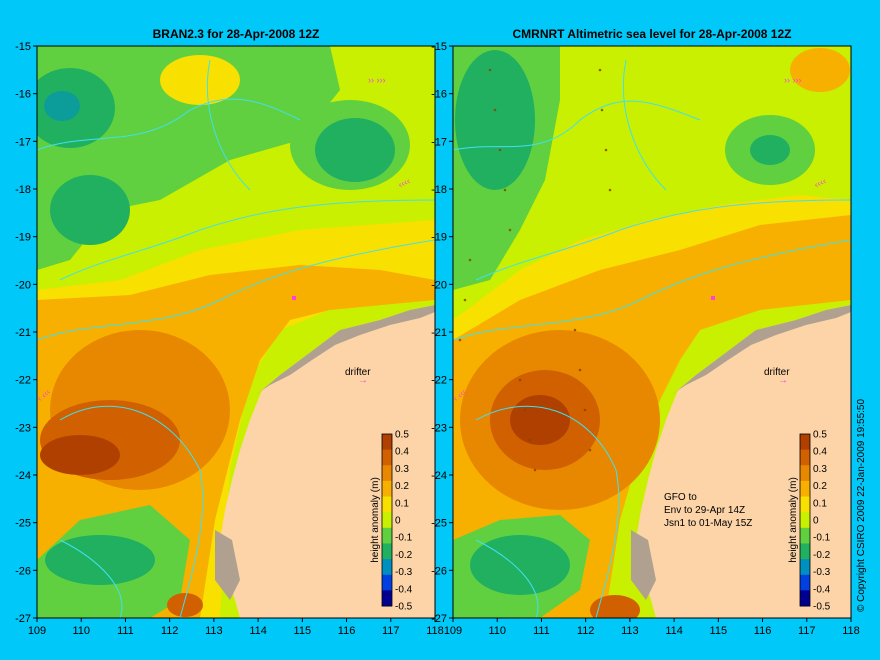 The height and width of the screenshot is (660, 880). Describe the element at coordinates (23, 47) in the screenshot. I see `y-tick-label: -15` at that location.